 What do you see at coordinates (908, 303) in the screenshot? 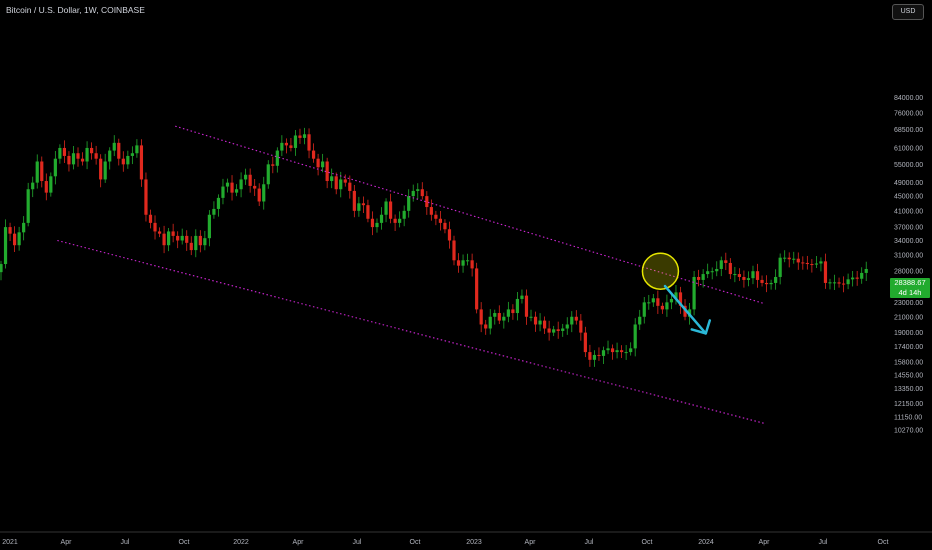
I see `y-tick-label: 23000.00` at bounding box center [908, 303].